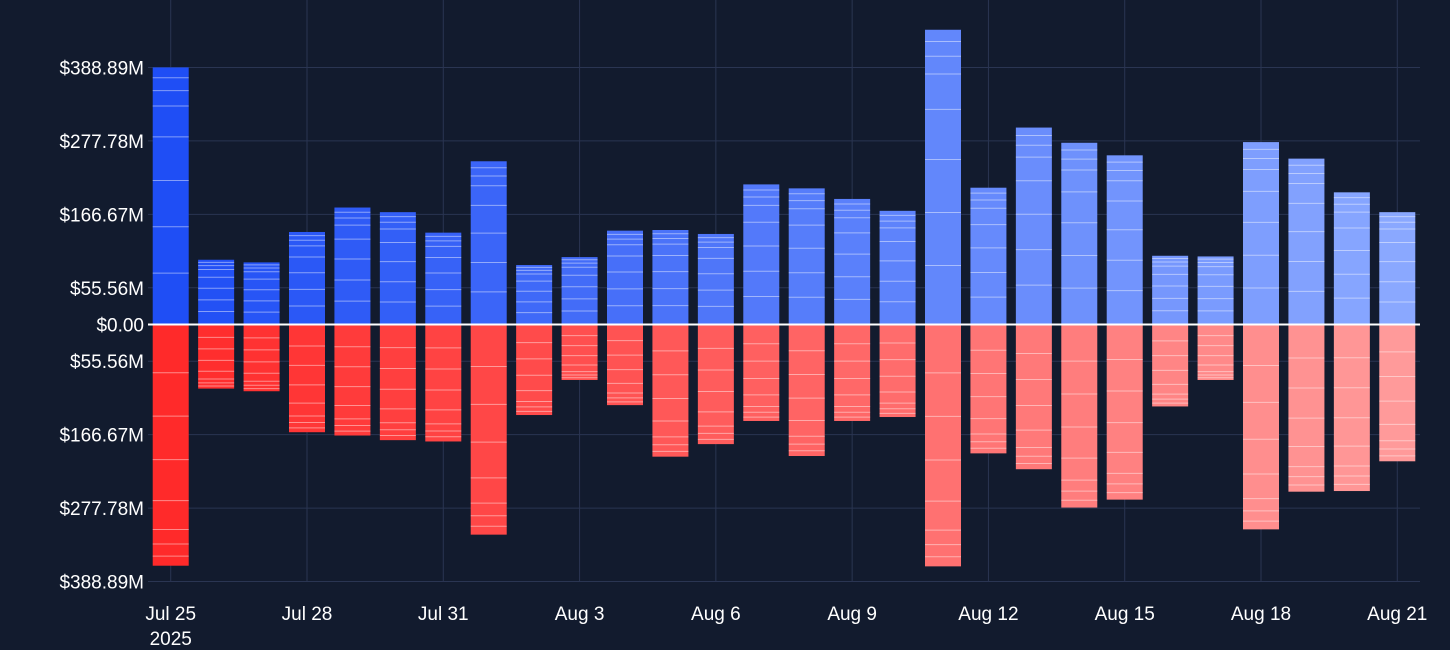  Describe the element at coordinates (716, 614) in the screenshot. I see `x-tick-label: Aug 6` at that location.